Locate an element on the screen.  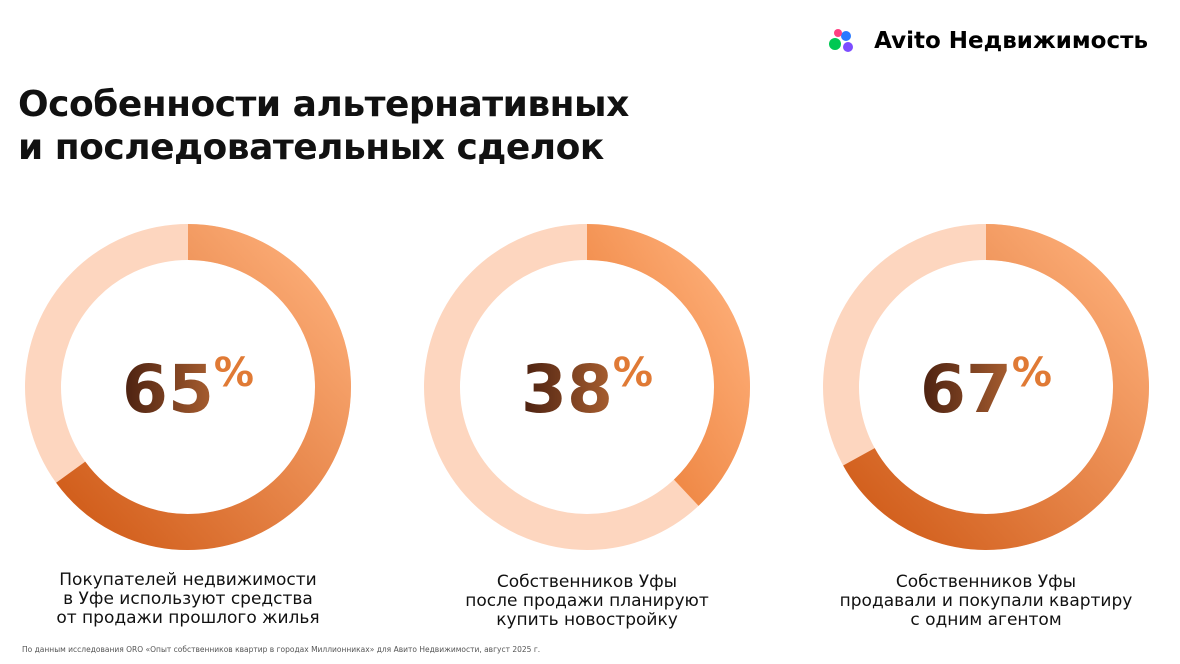
caption-line: от продажи прошлого жилья is located at coordinates (187, 618).